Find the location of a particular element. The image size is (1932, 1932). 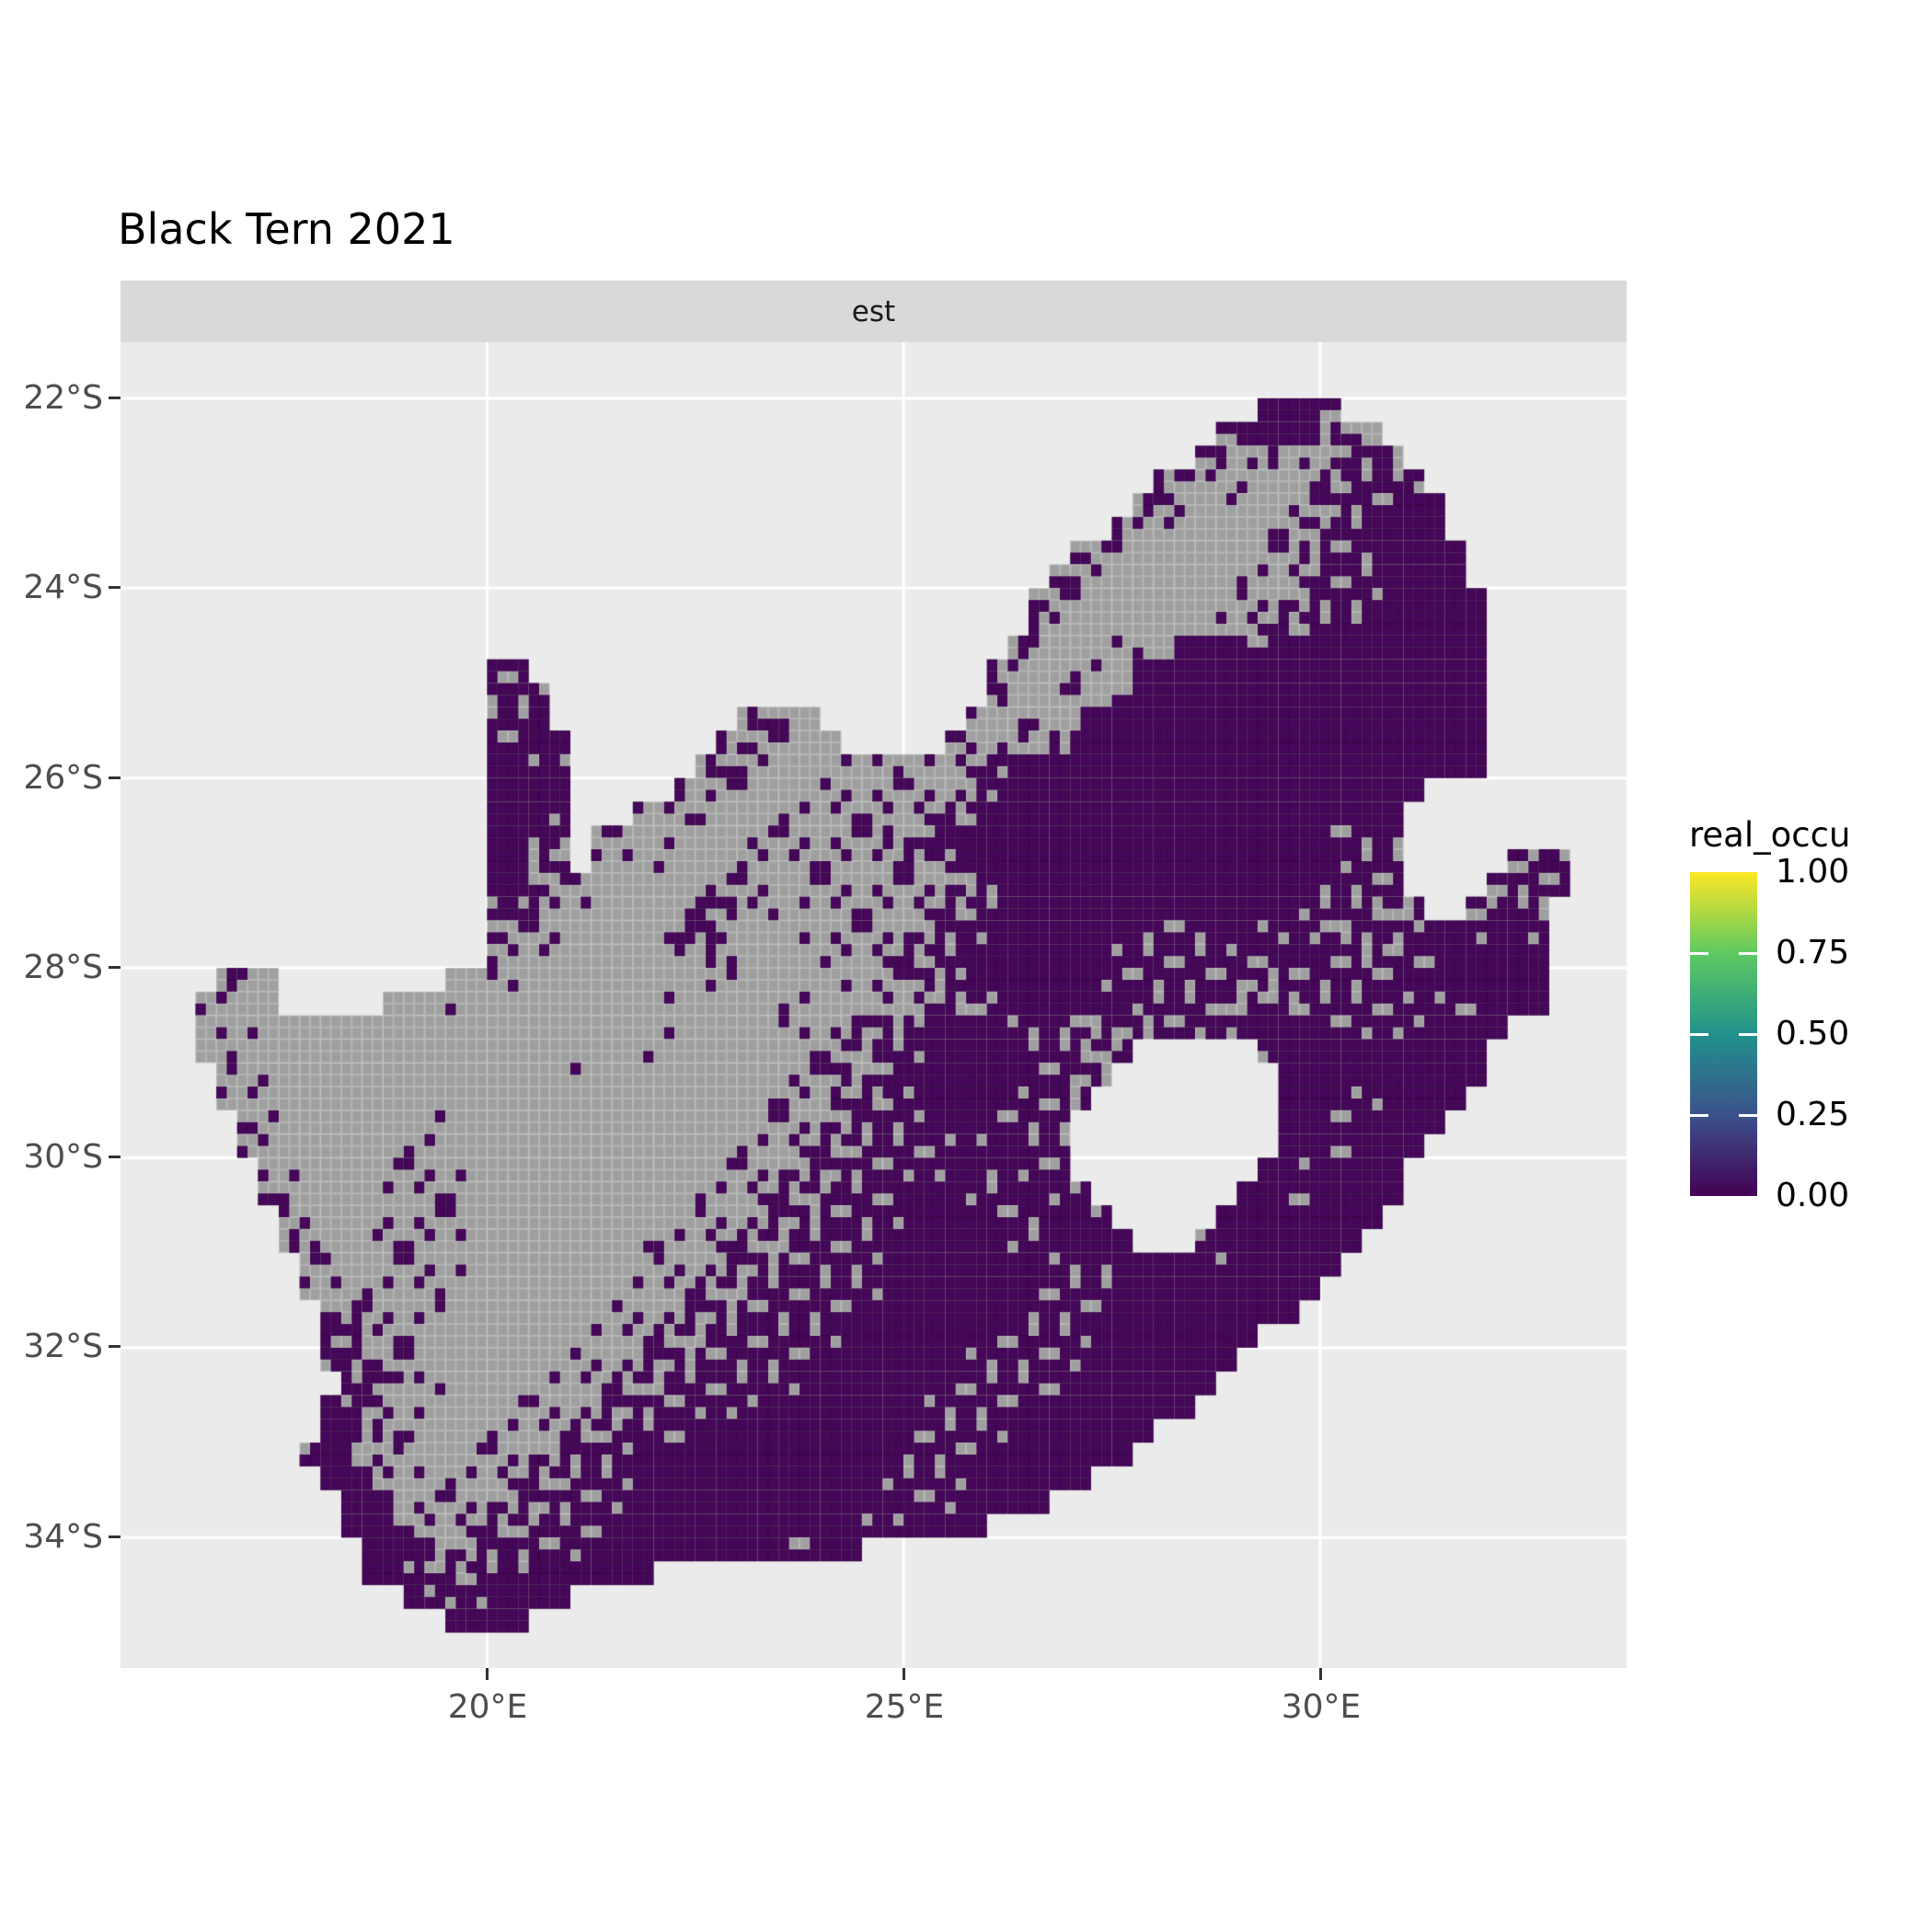

legend-tick-label: 0.50 is located at coordinates (1813, 1033).